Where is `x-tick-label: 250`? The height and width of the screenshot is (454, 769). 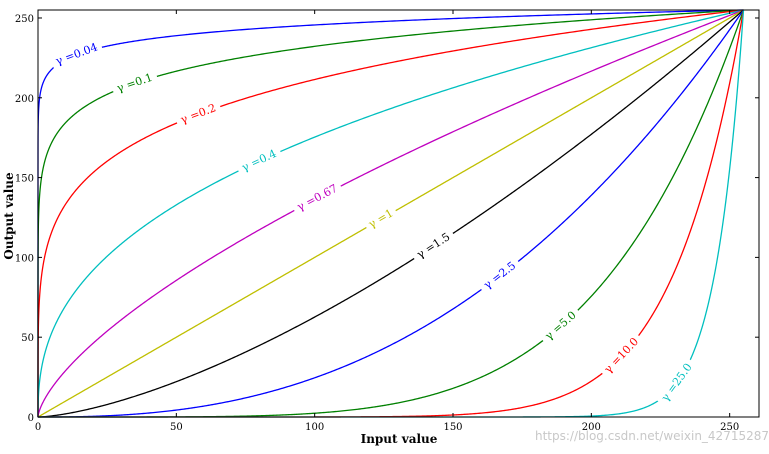 x-tick-label: 250 is located at coordinates (729, 427).